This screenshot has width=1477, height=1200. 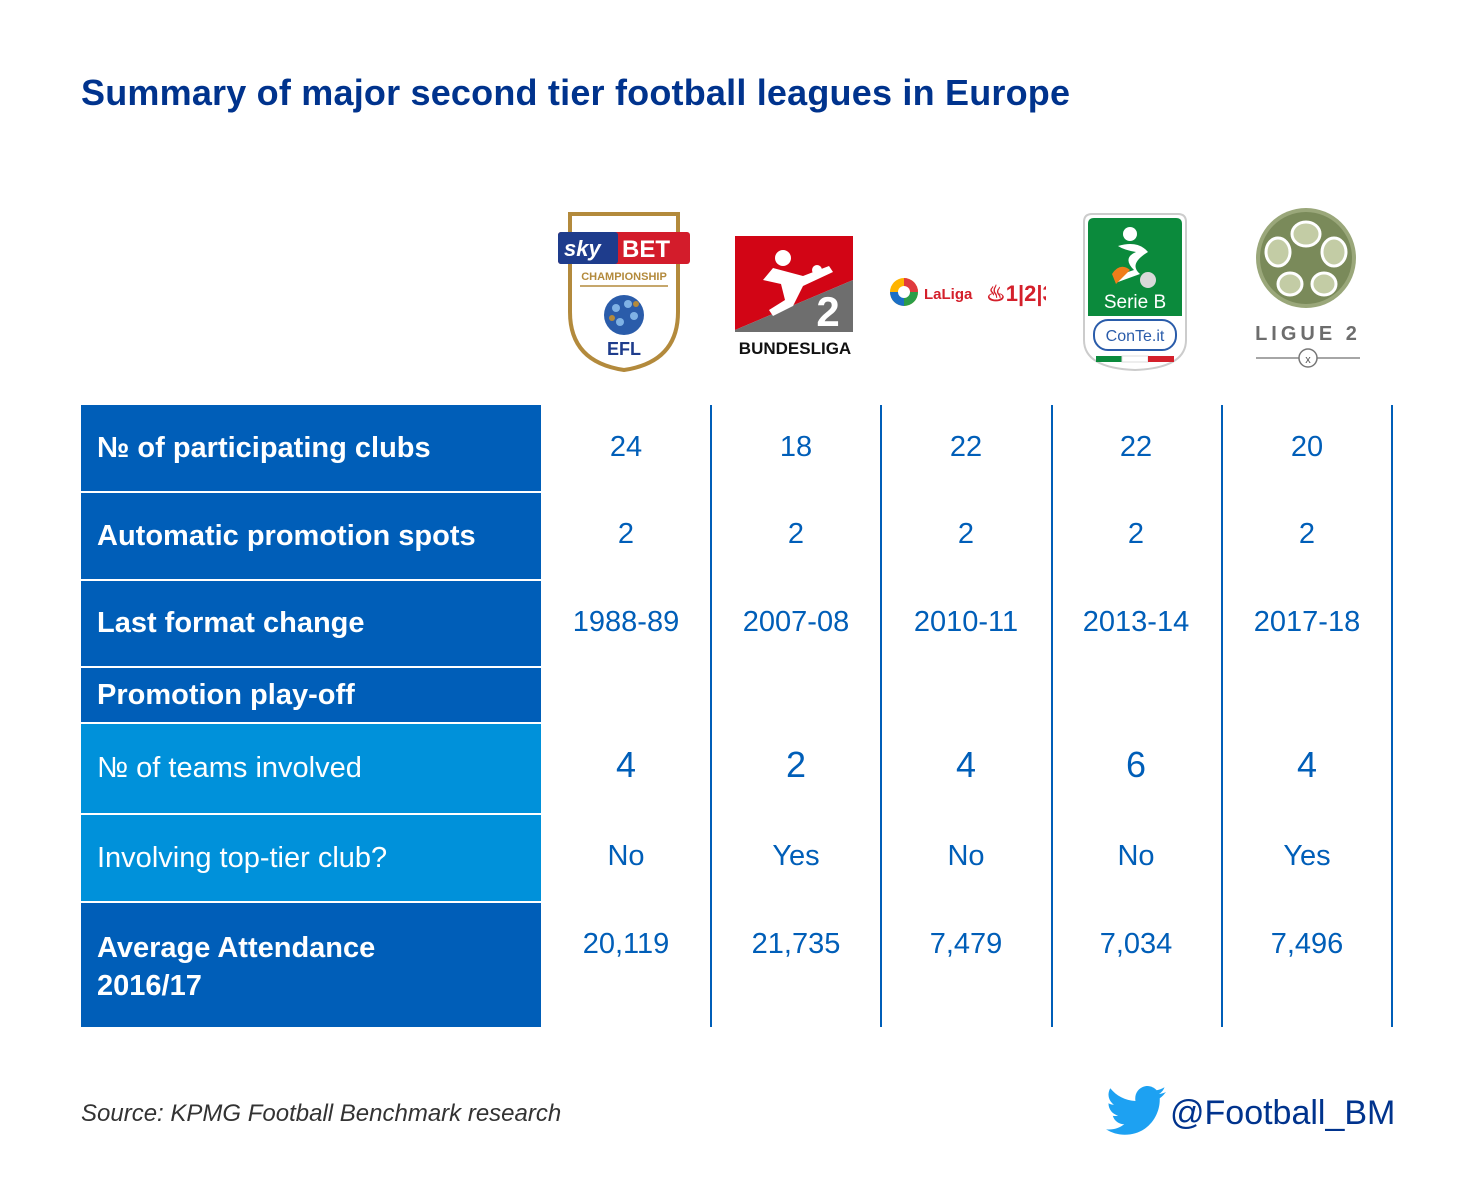 I want to click on row-label-top-tier-club: Involving top-tier club?, so click(x=311, y=858).